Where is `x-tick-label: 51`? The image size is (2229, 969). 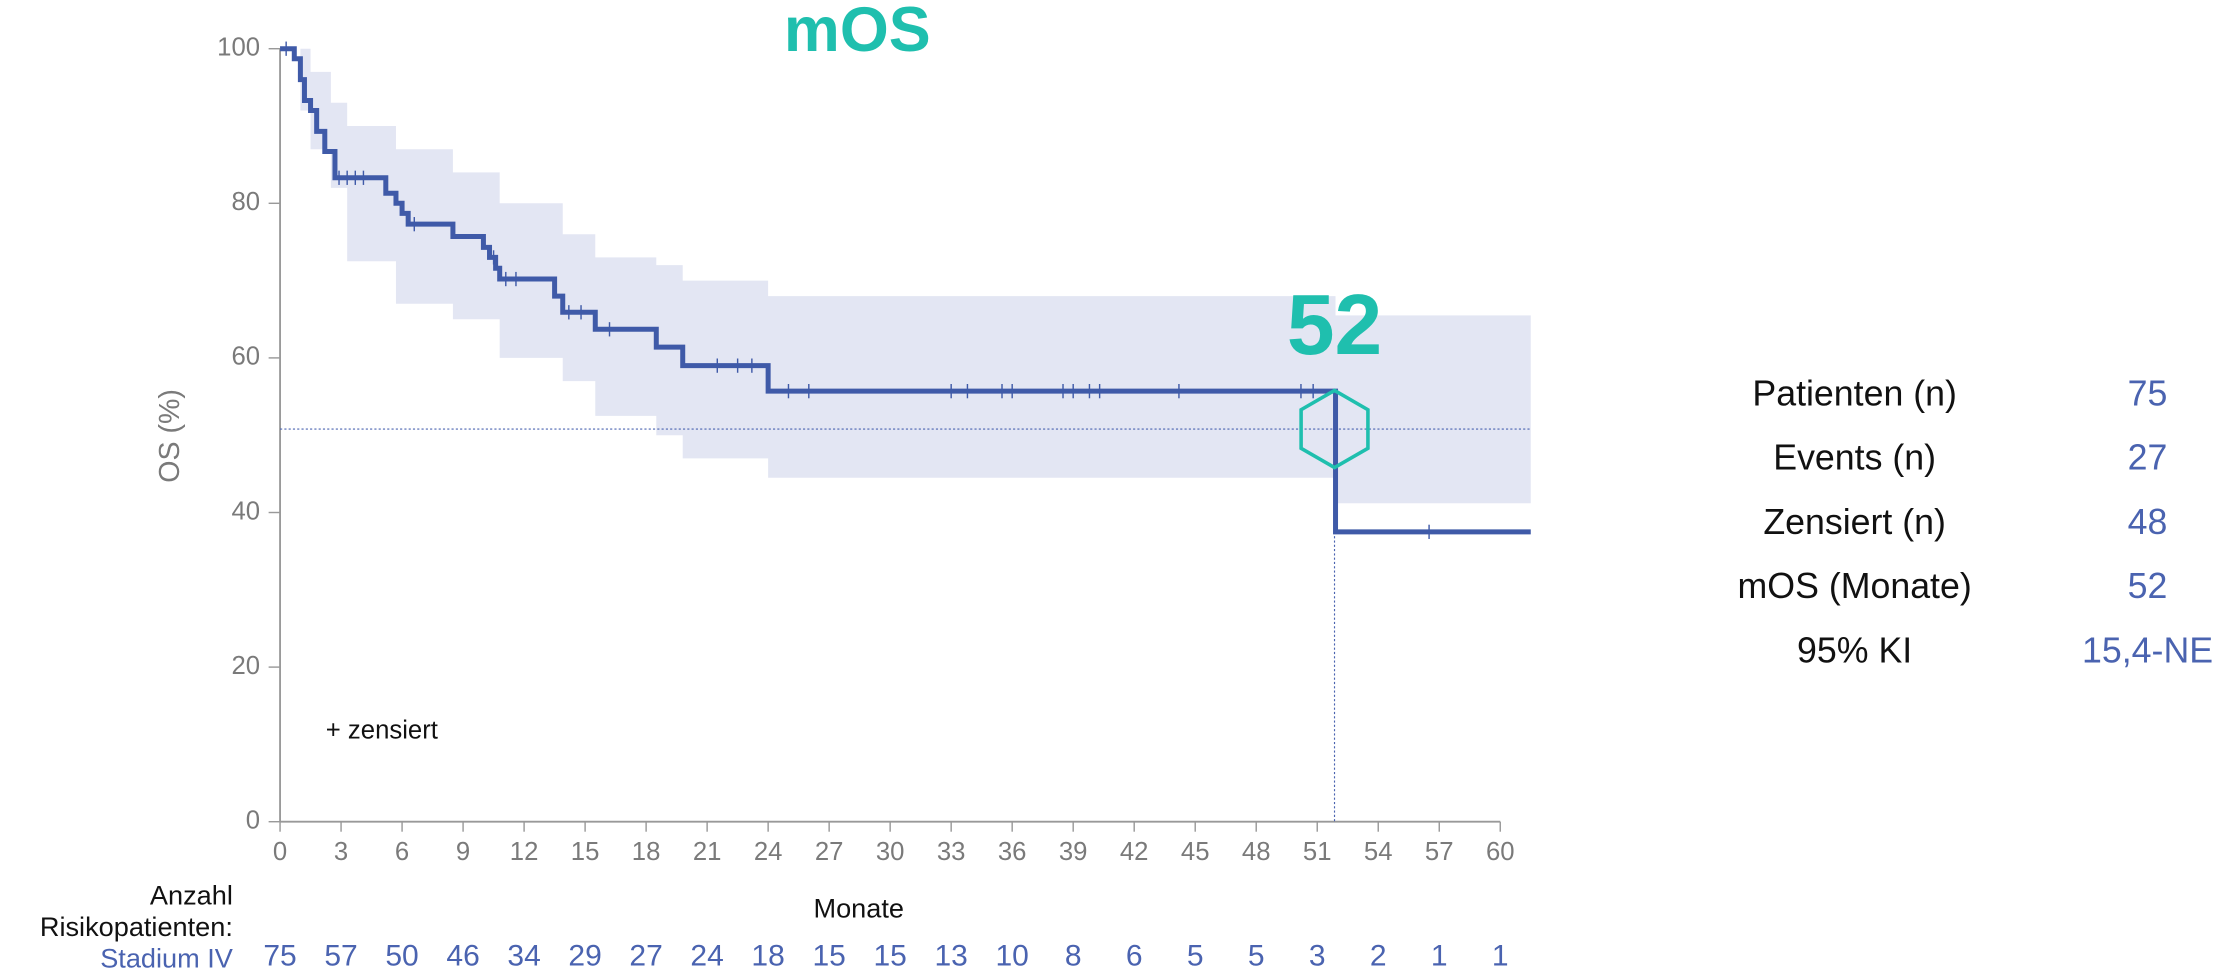
x-tick-label: 51 is located at coordinates (1317, 852).